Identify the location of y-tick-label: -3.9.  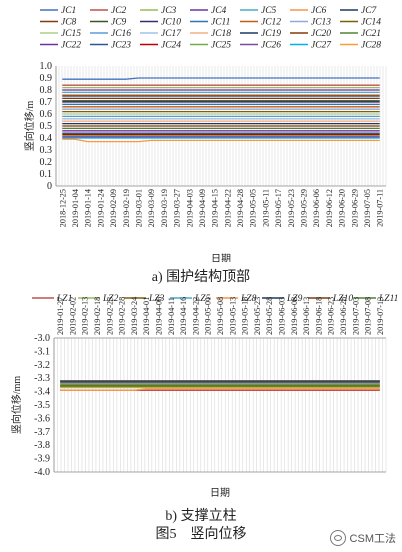
(42, 459).